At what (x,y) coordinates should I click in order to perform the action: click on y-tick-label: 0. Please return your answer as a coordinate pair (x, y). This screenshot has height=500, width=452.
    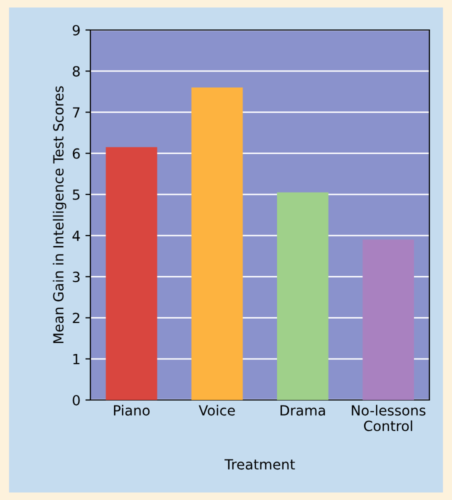
    Looking at the image, I should click on (76, 400).